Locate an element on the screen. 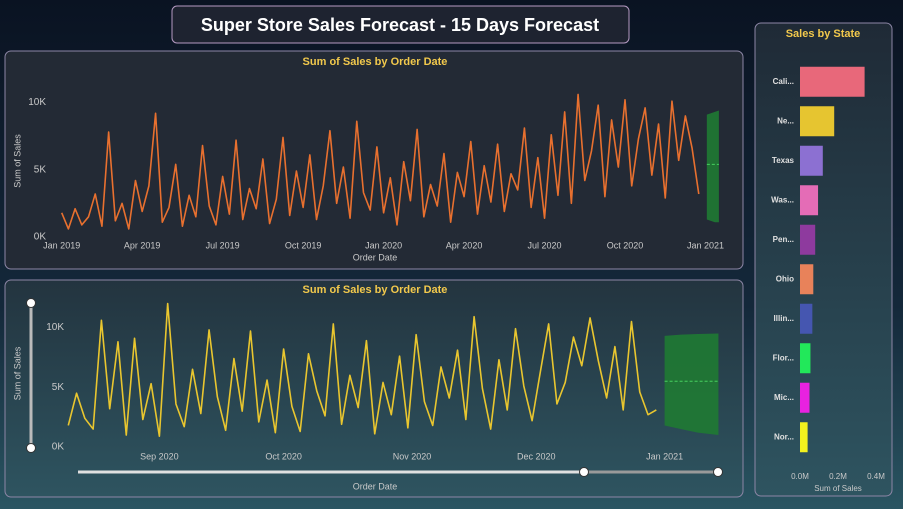 This screenshot has width=903, height=509. x-tick-label: Jan 2019 is located at coordinates (61, 245).